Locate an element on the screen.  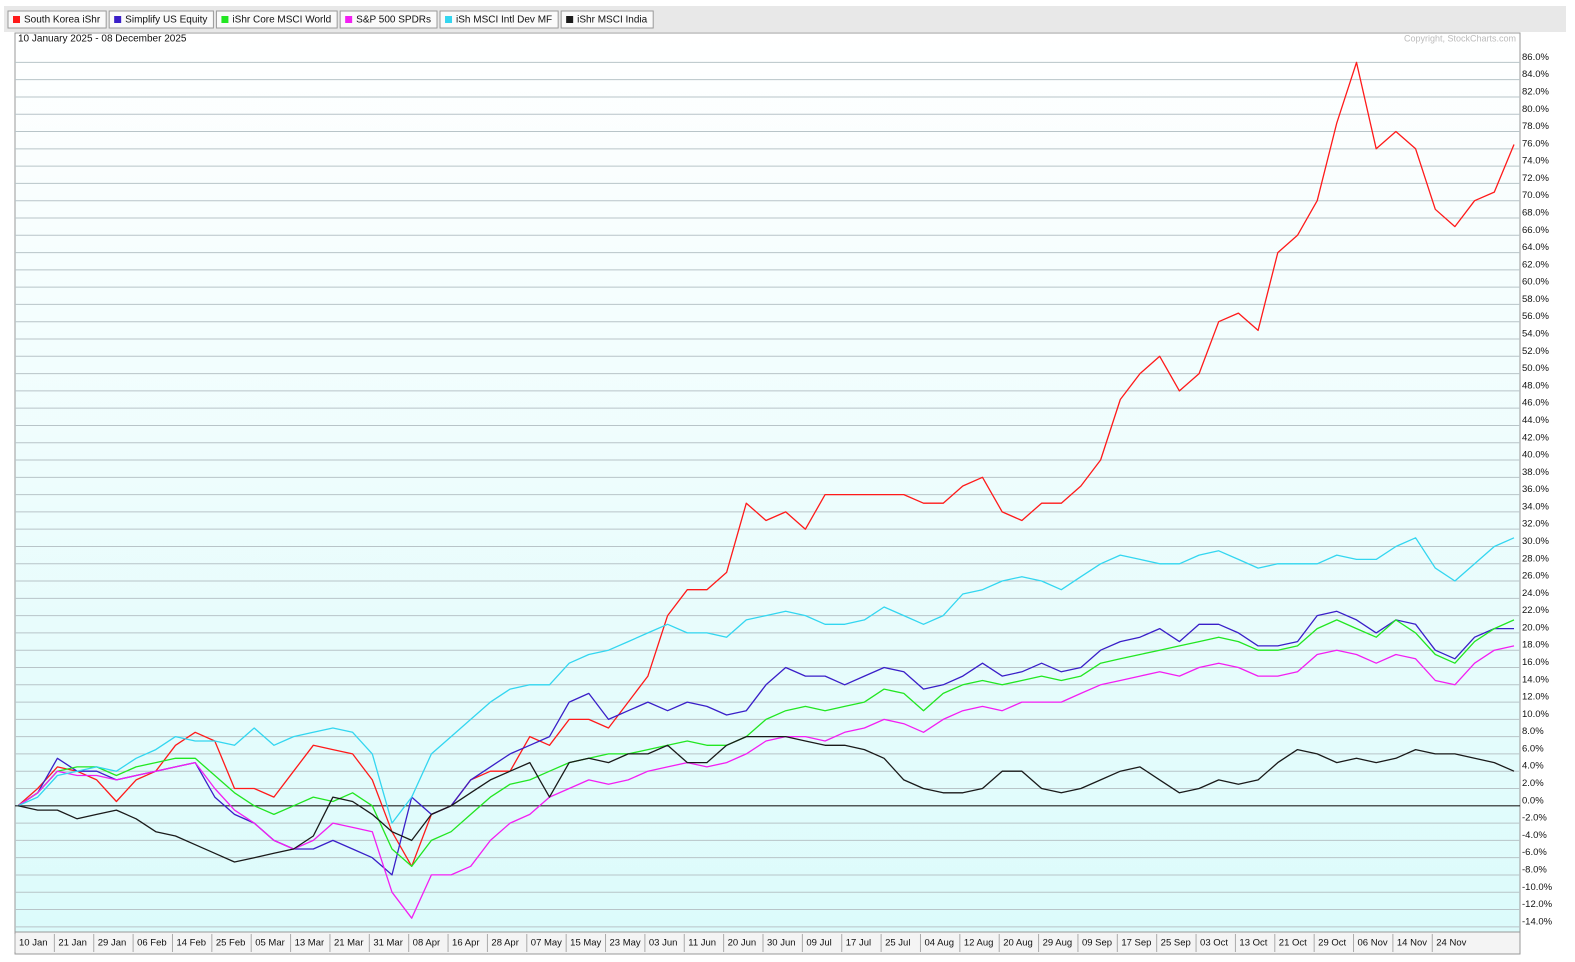
y-tick-label: 62.0% is located at coordinates (1535, 264).